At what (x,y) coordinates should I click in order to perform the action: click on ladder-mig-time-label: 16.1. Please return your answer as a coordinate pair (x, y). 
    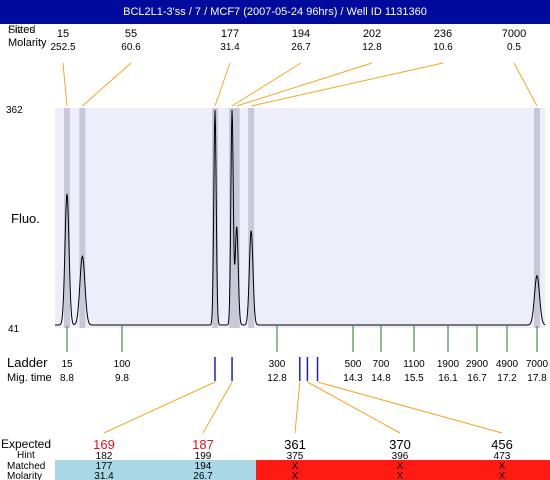
    Looking at the image, I should click on (448, 378).